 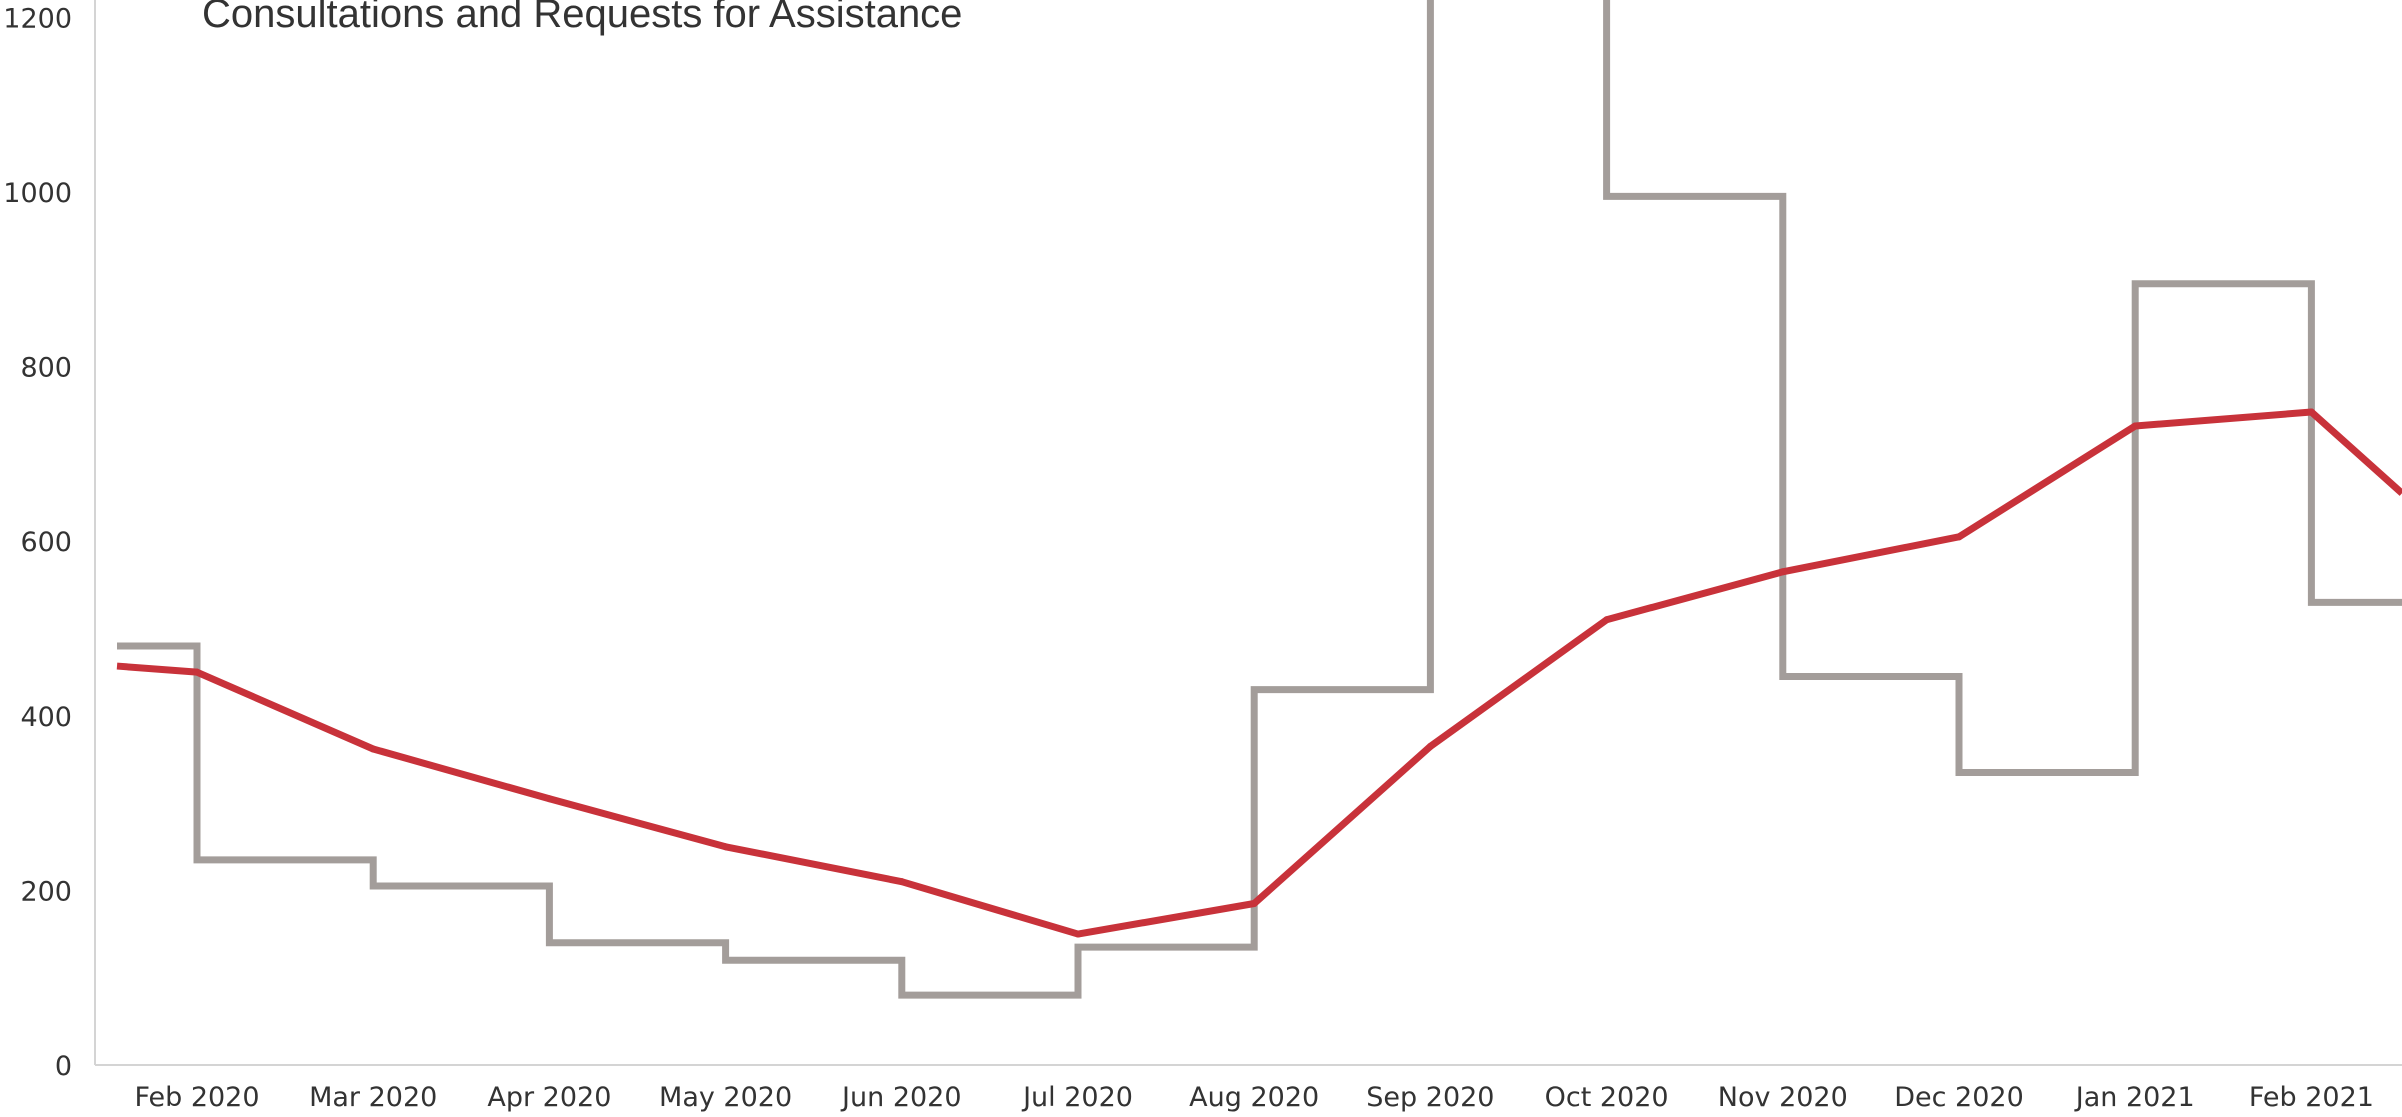 I want to click on y-tick-label: 600, so click(x=46, y=542).